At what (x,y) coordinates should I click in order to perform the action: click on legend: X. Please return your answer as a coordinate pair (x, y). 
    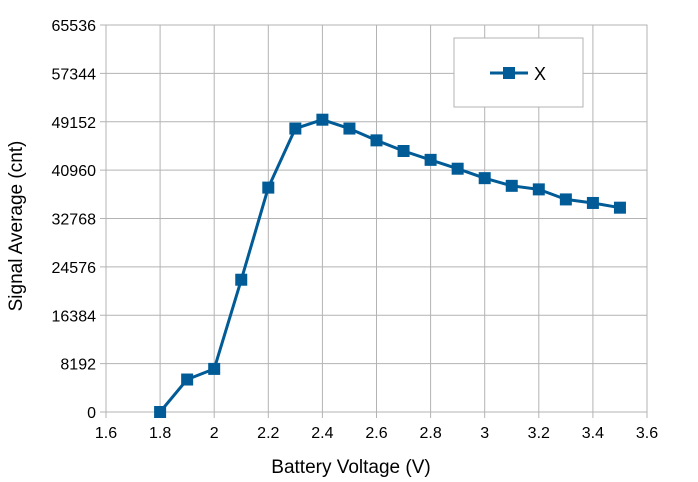
    Looking at the image, I should click on (518, 72).